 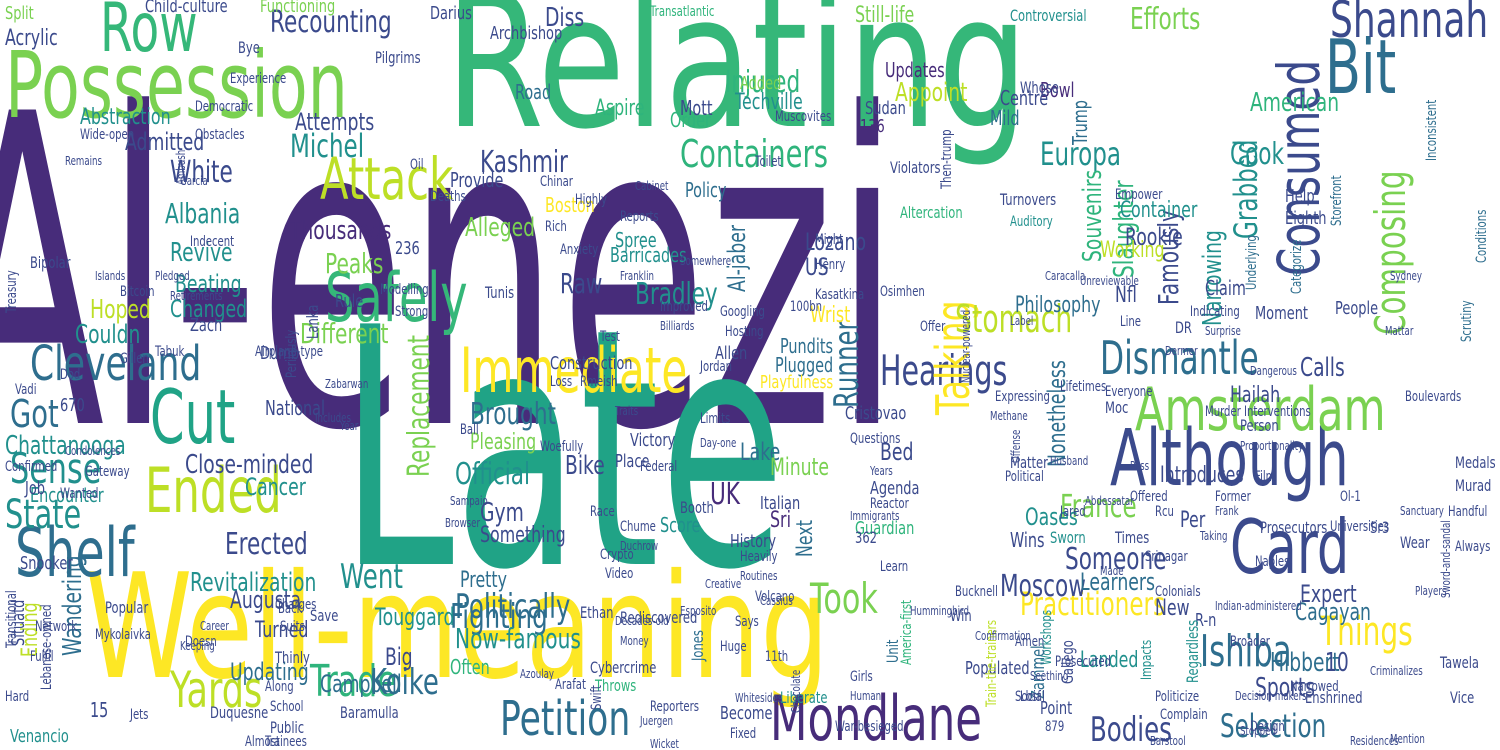 What do you see at coordinates (599, 382) in the screenshot?
I see `word-rmeish: Rmeish` at bounding box center [599, 382].